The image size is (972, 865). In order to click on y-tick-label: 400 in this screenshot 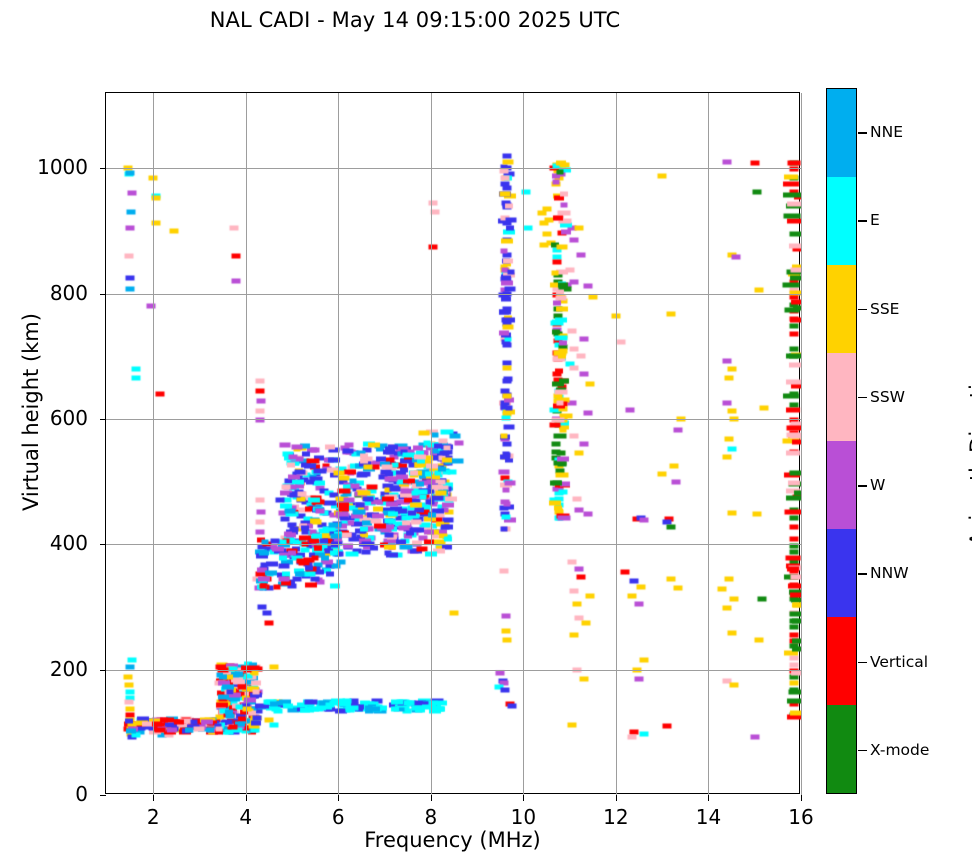, I will do `click(68, 543)`.